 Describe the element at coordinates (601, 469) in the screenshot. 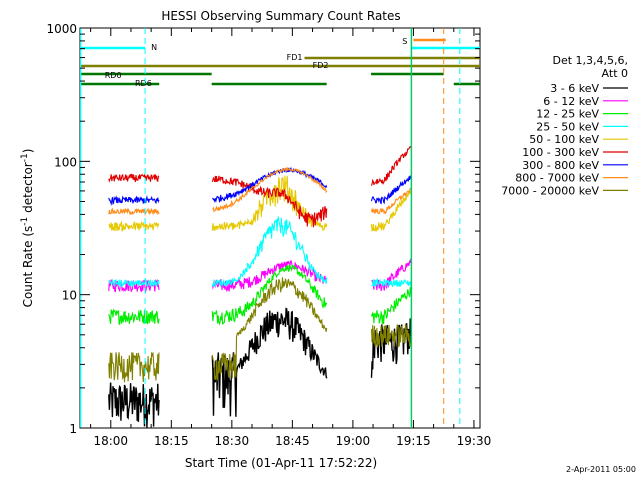

I see `footer-date: 2-Apr-2011 05:00` at that location.